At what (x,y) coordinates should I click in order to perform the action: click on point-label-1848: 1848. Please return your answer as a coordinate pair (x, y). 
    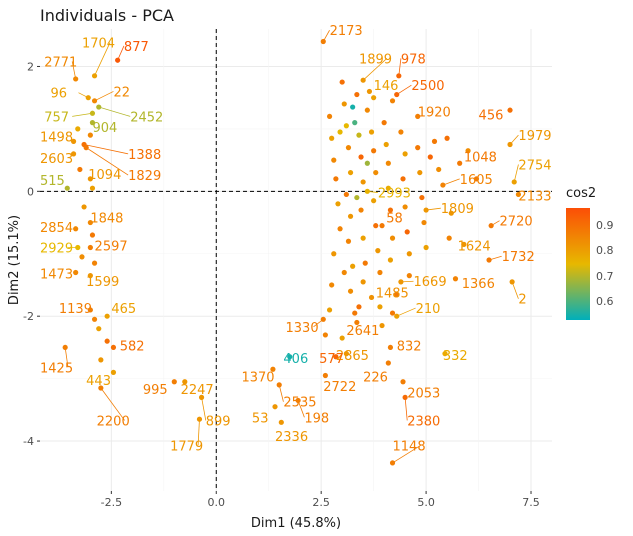
    Looking at the image, I should click on (106, 219).